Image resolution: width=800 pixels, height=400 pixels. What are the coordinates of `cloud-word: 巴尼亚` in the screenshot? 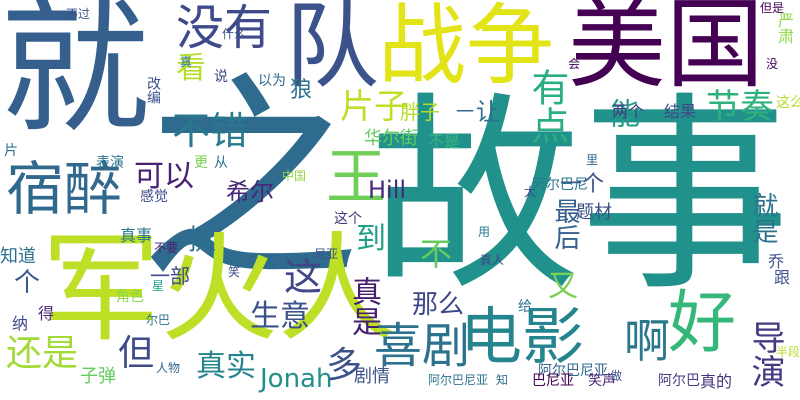 It's located at (553, 381).